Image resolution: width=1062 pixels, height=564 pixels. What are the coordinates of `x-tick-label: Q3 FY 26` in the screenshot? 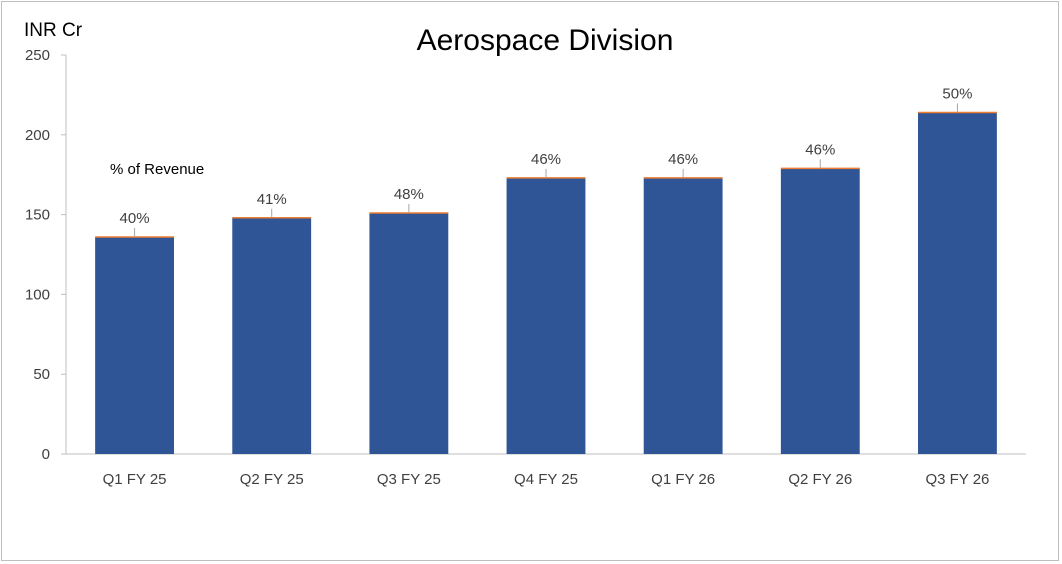 It's located at (957, 479).